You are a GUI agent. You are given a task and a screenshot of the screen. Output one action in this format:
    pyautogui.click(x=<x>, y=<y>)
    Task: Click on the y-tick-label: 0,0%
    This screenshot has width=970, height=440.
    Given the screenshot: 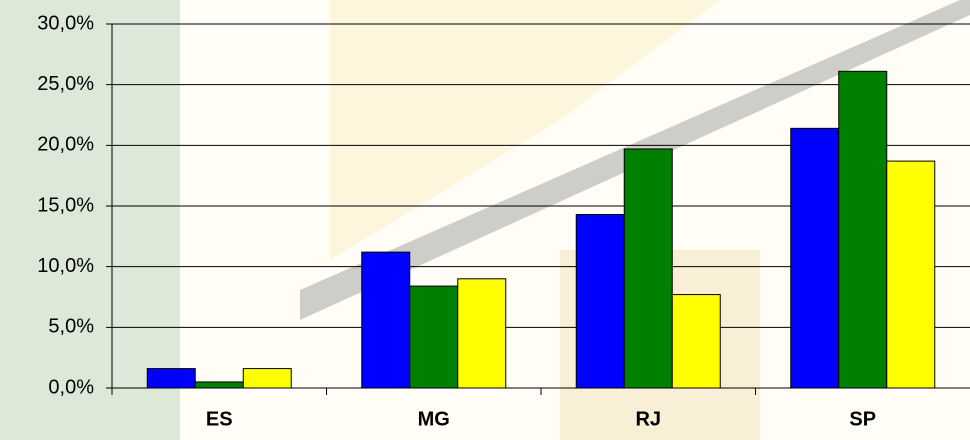 What is the action you would take?
    pyautogui.click(x=71, y=387)
    